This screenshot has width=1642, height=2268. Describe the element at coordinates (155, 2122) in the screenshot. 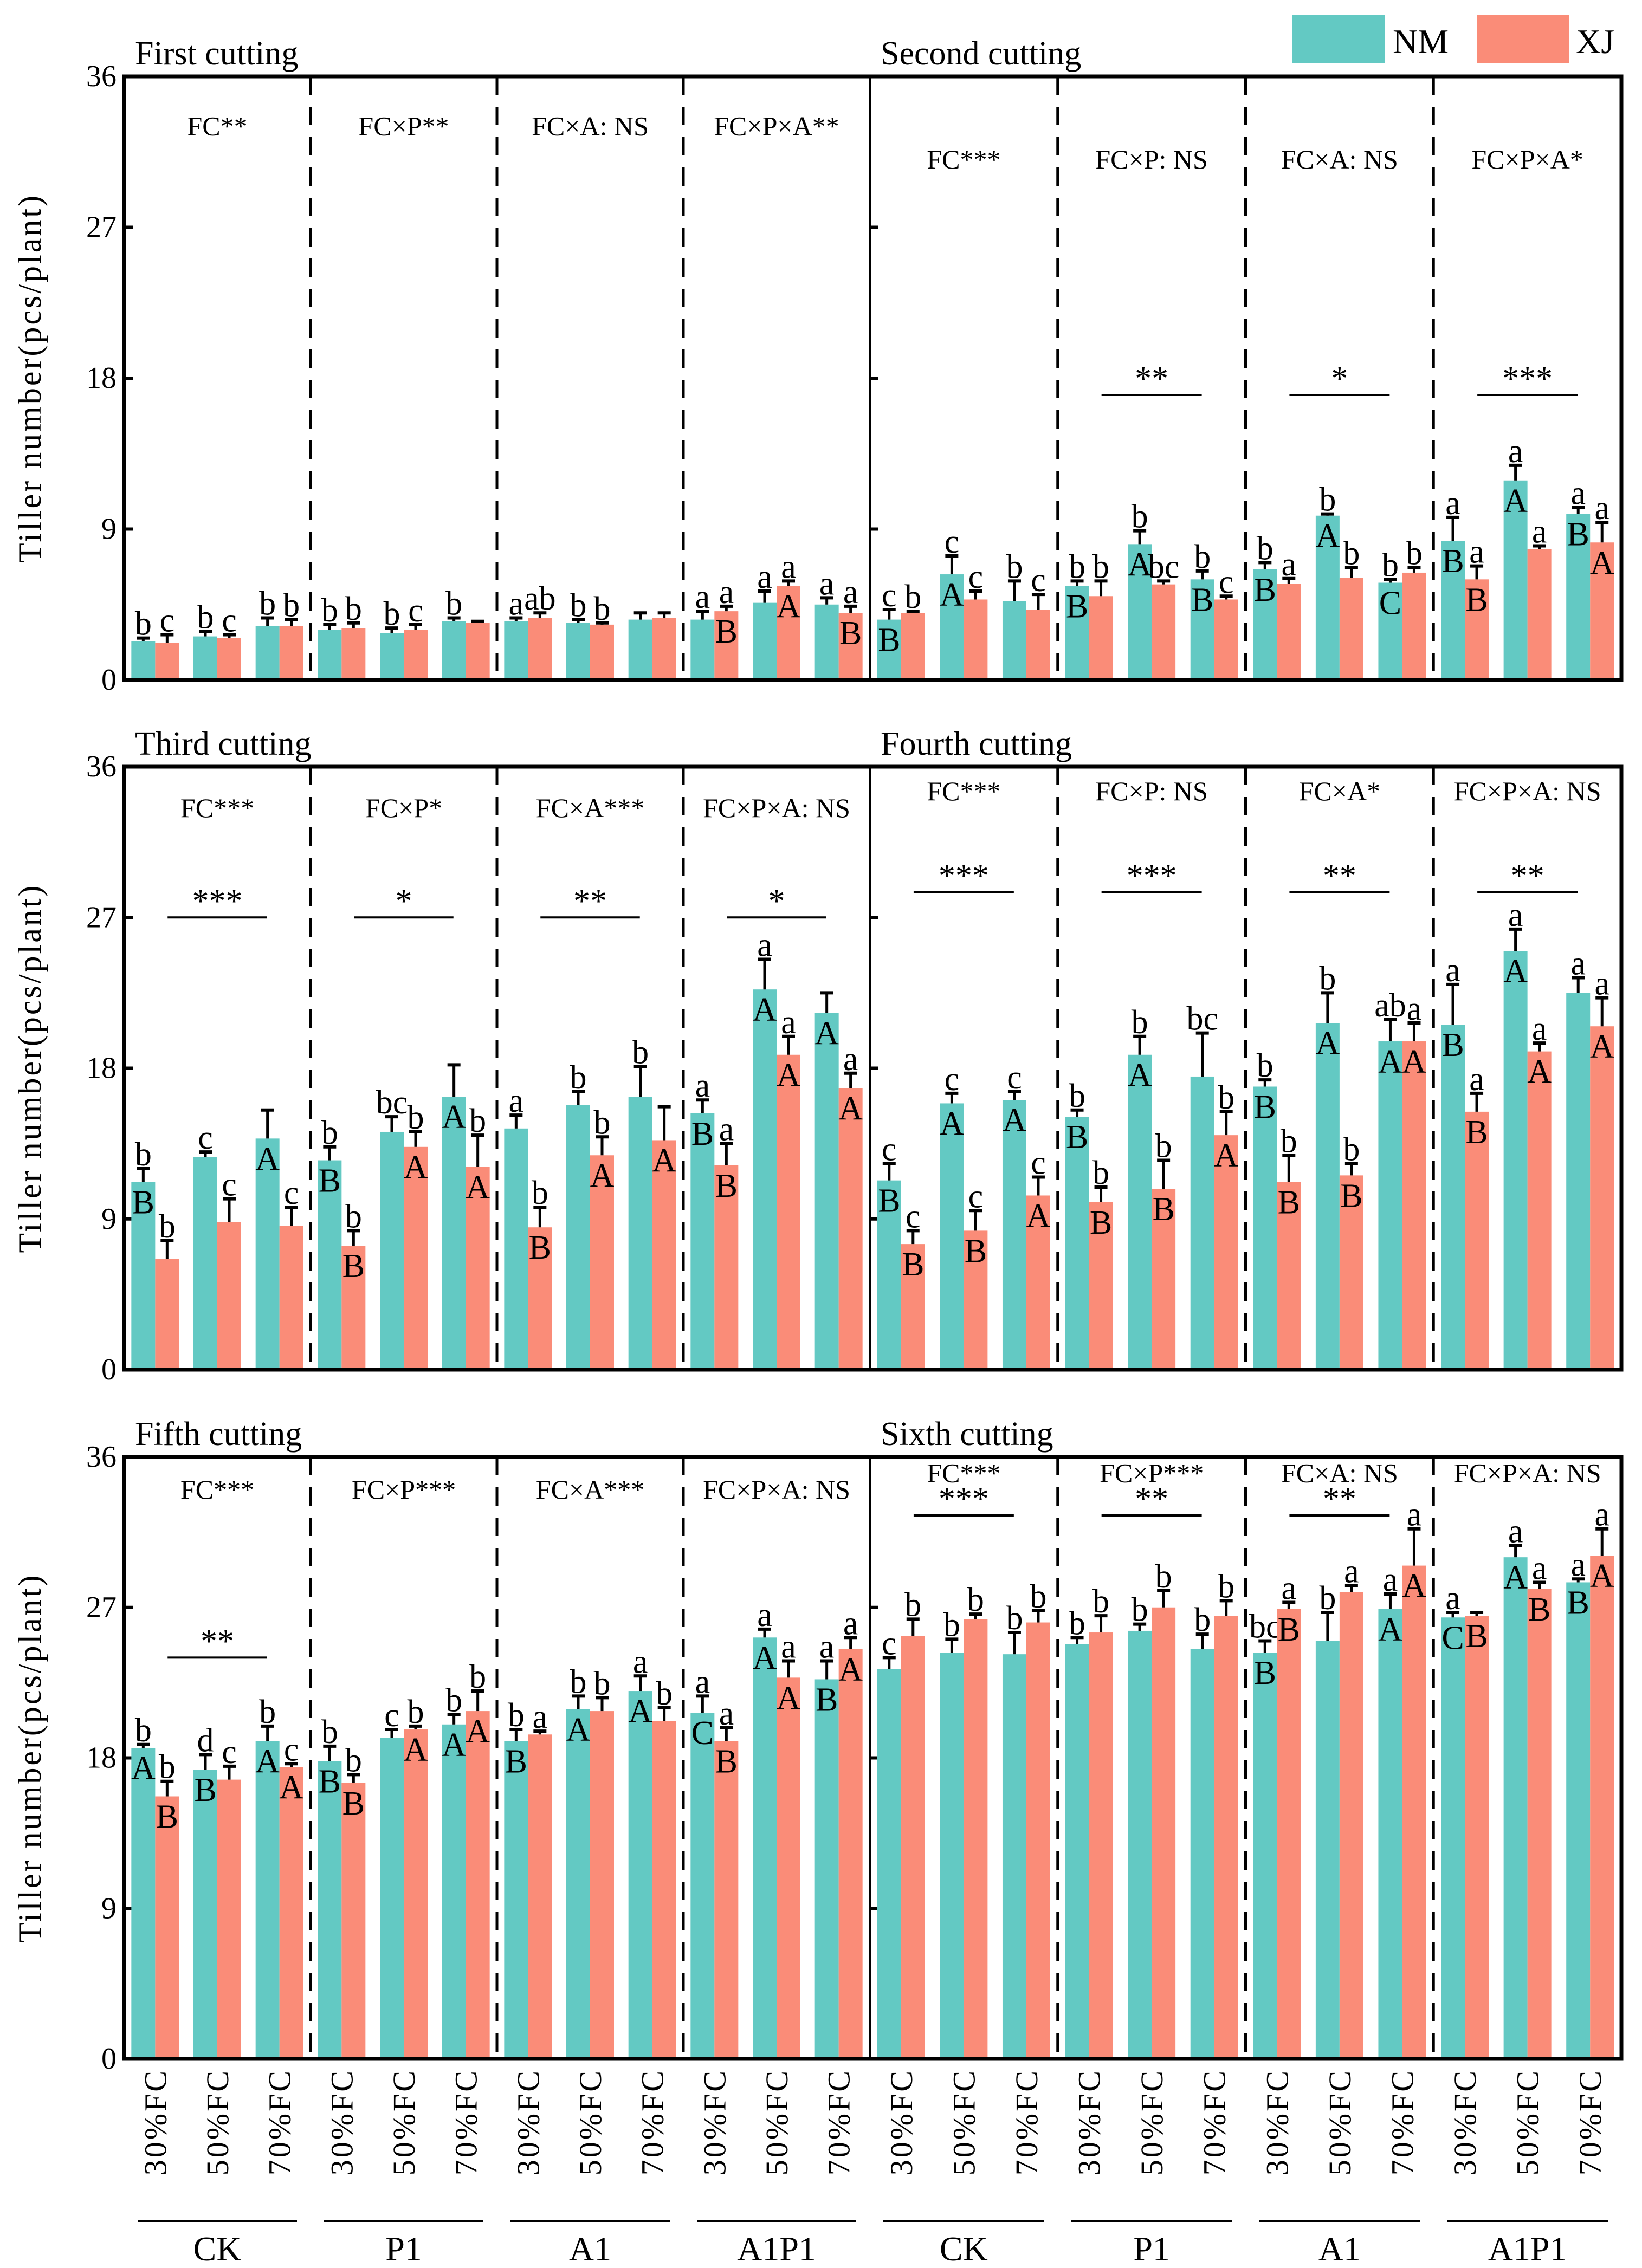

I see `x-tick-label: 30%FC` at that location.